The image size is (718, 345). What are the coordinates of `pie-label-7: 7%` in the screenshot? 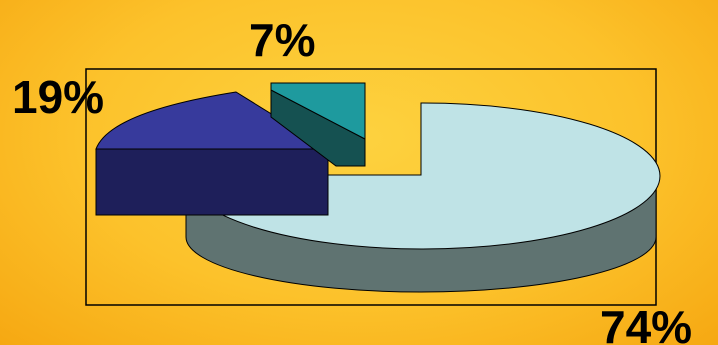 It's located at (282, 40).